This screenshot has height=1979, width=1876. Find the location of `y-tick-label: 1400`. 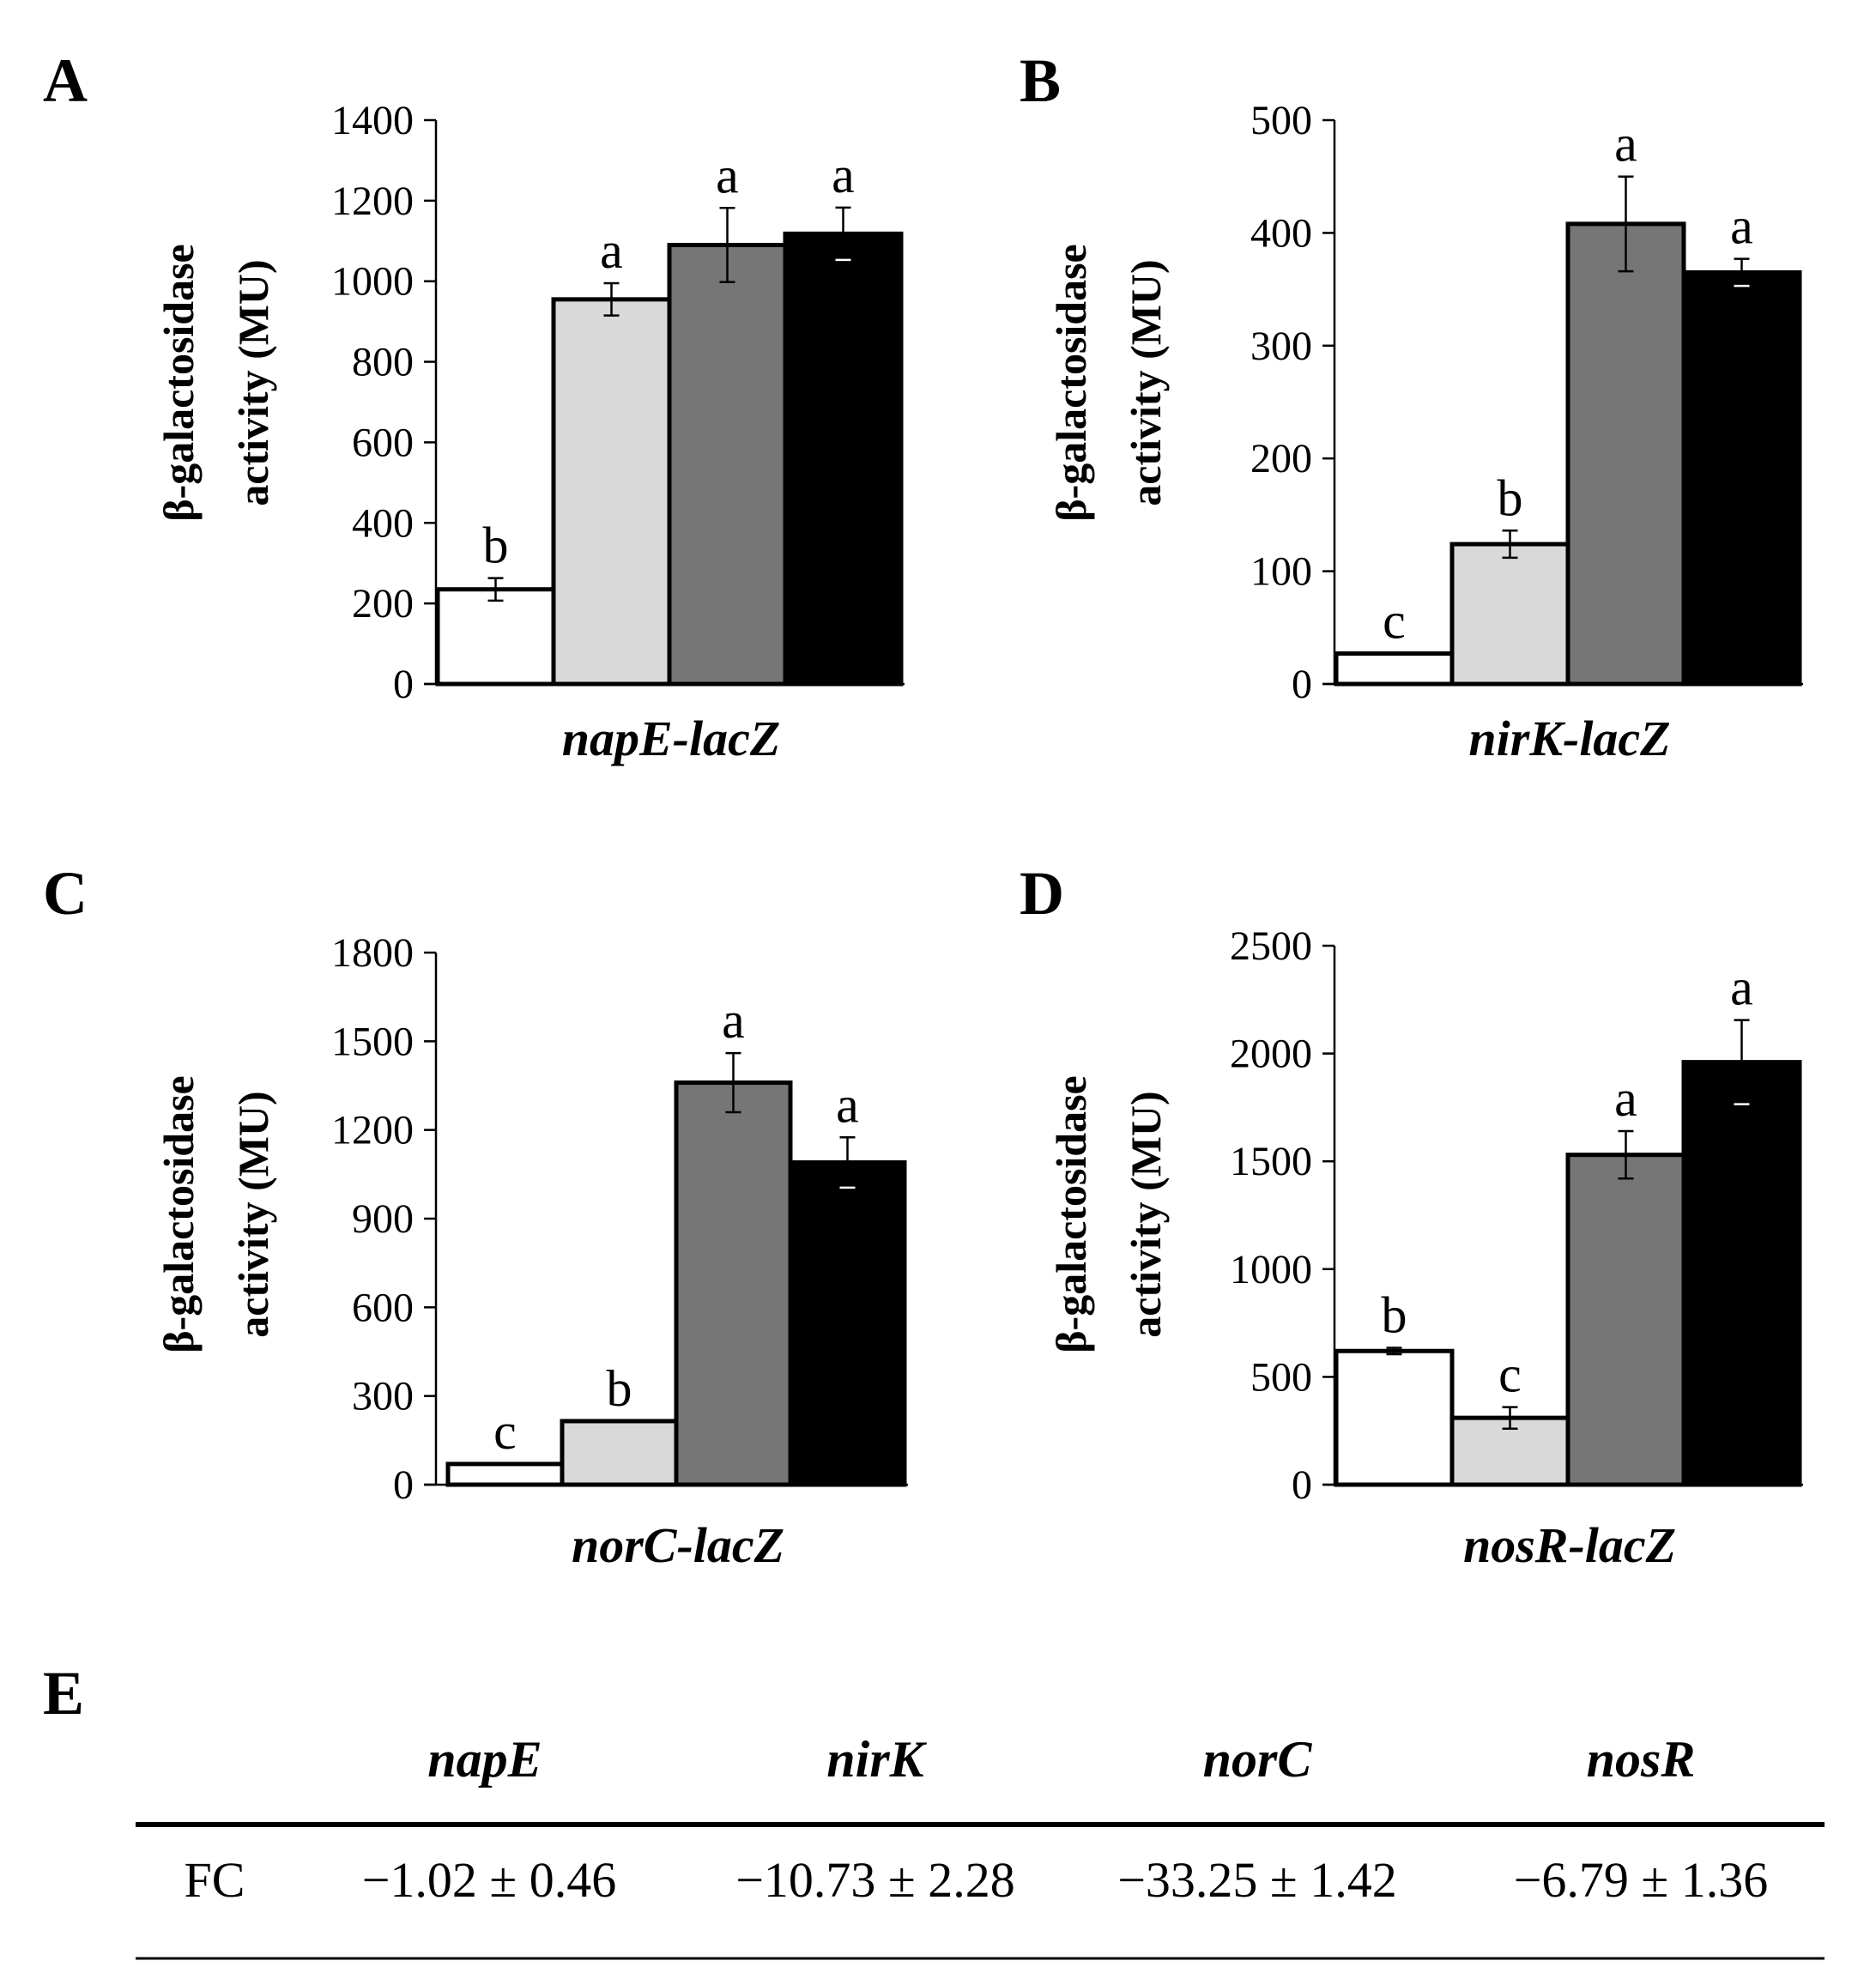

y-tick-label: 1400 is located at coordinates (372, 120).